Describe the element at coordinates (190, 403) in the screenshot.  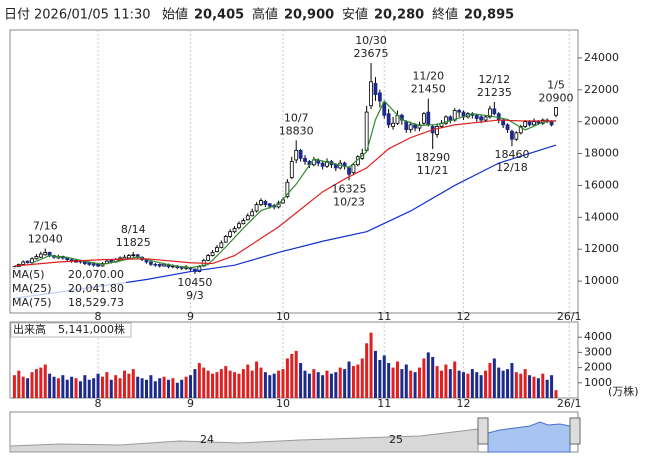
I see `x-tick-label: 9` at that location.